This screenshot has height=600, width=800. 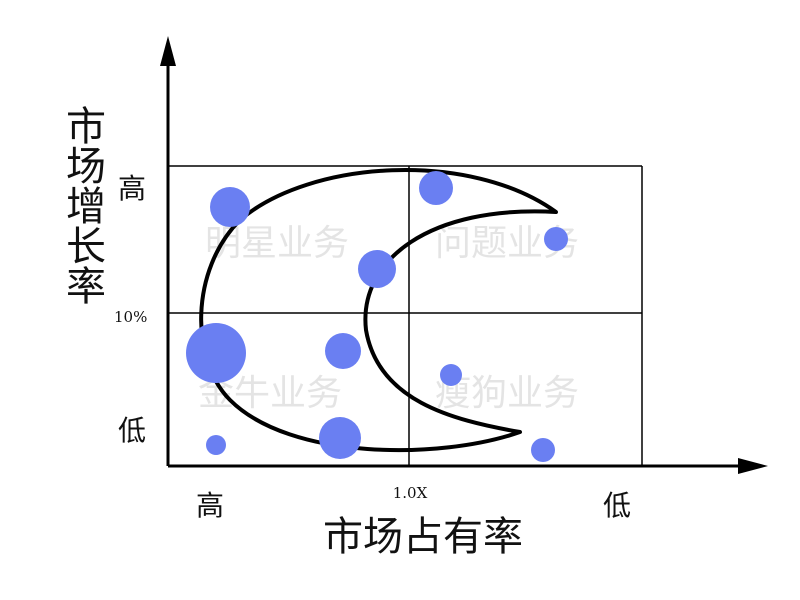 I want to click on y-axis-high-label: 高, so click(x=132, y=188).